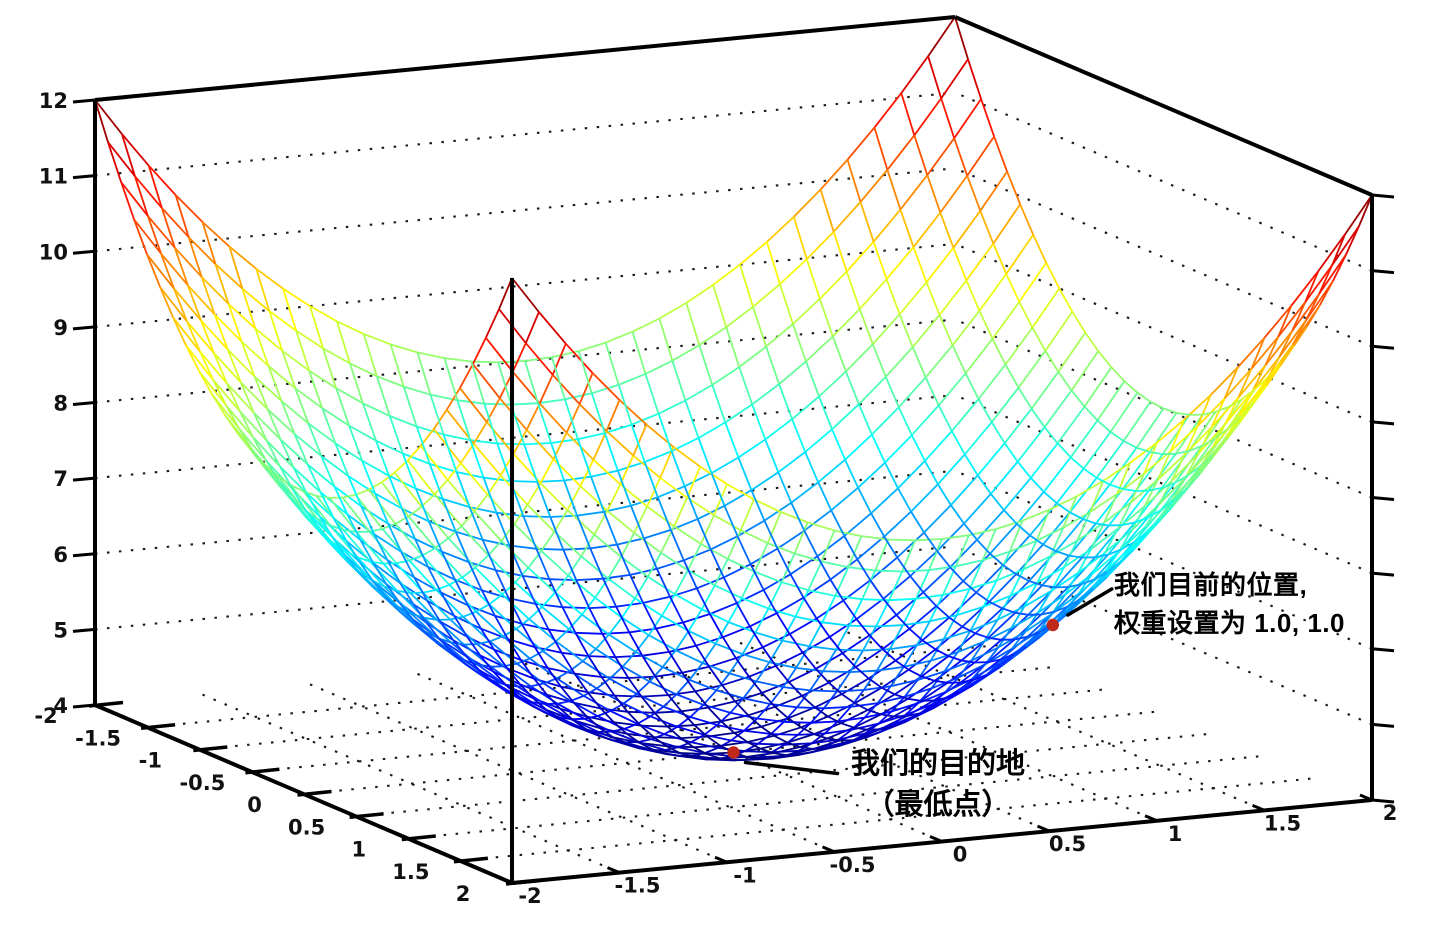 The image size is (1432, 946). I want to click on annotation-destination: 我们的目的地 （最低点）, so click(938, 785).